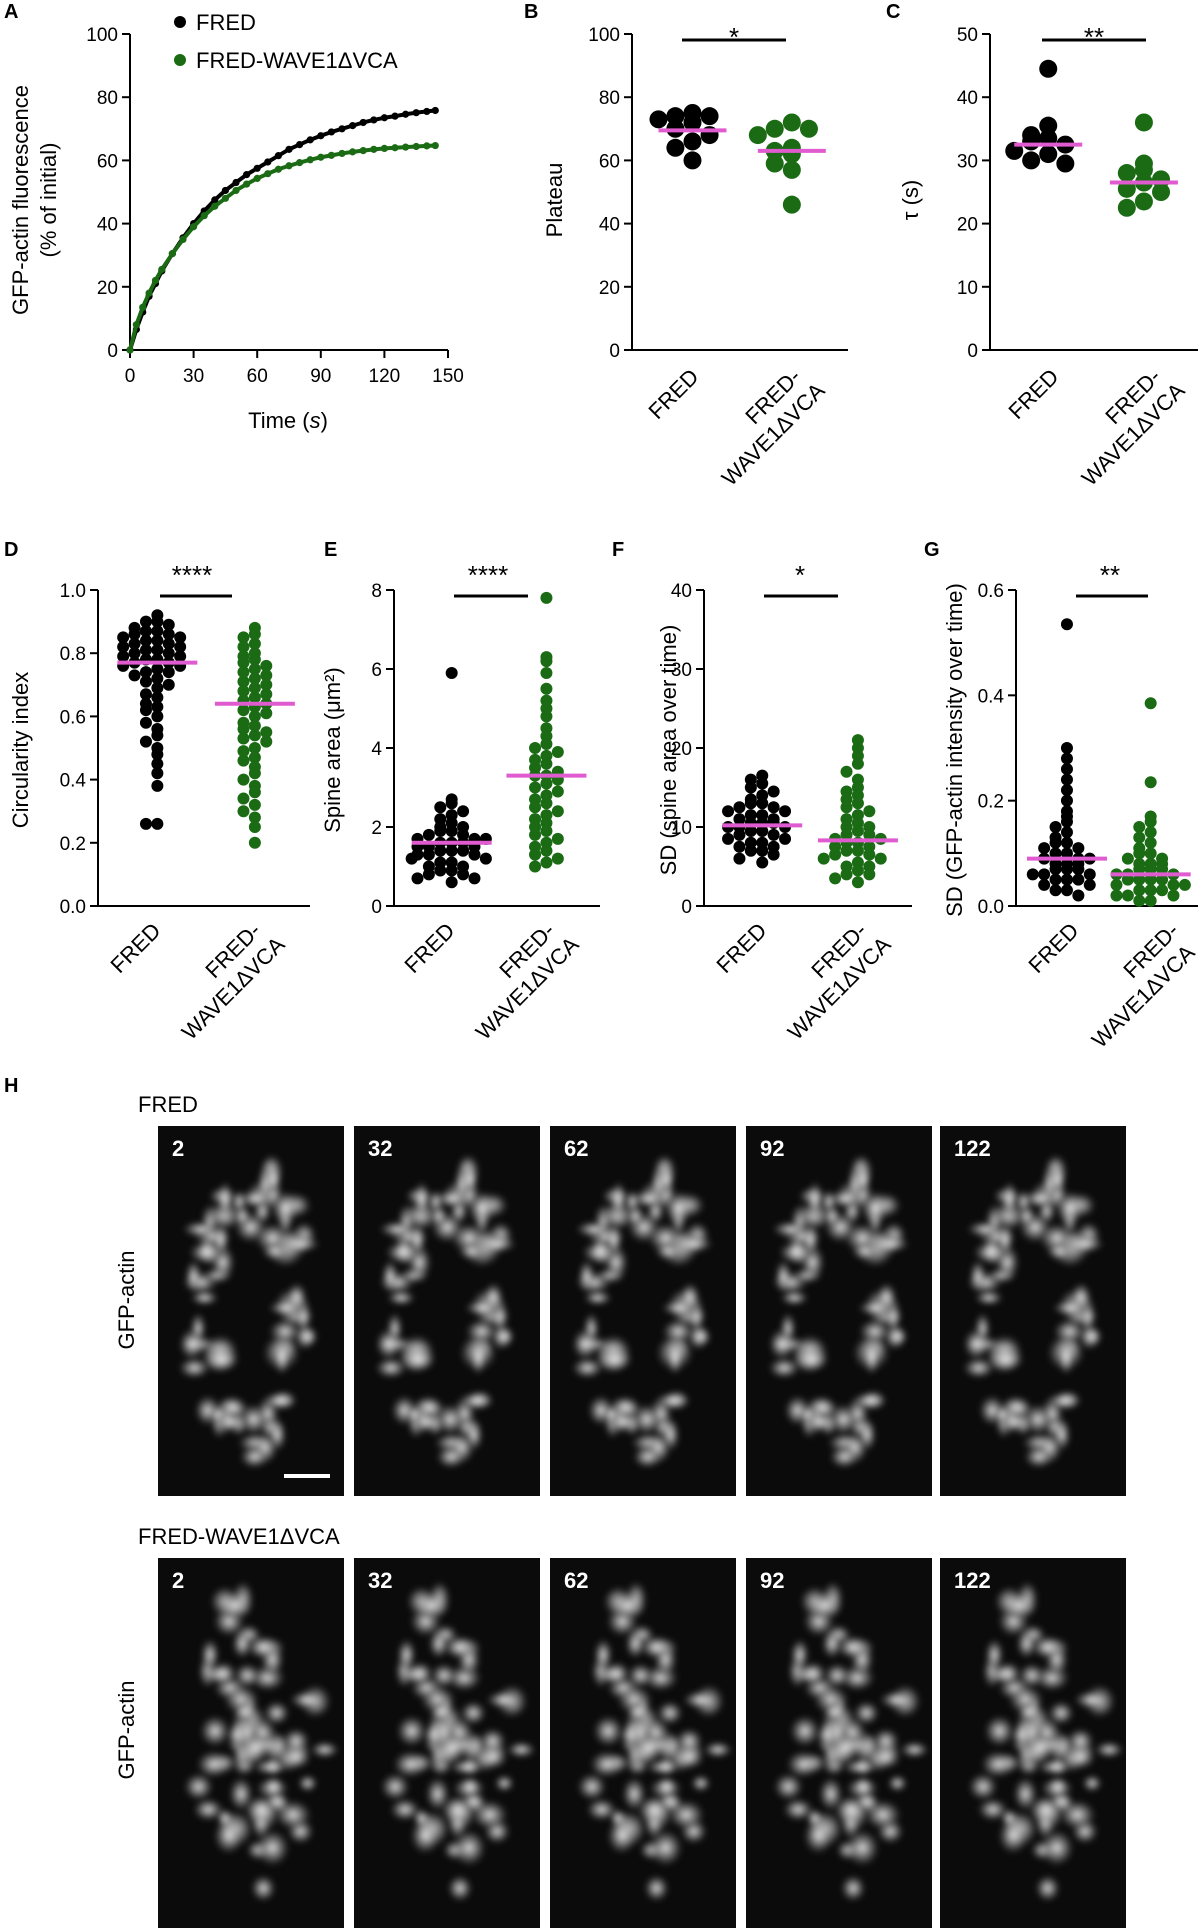 The height and width of the screenshot is (1932, 1200). Describe the element at coordinates (967, 98) in the screenshot. I see `y-tick-label-c: 40` at that location.